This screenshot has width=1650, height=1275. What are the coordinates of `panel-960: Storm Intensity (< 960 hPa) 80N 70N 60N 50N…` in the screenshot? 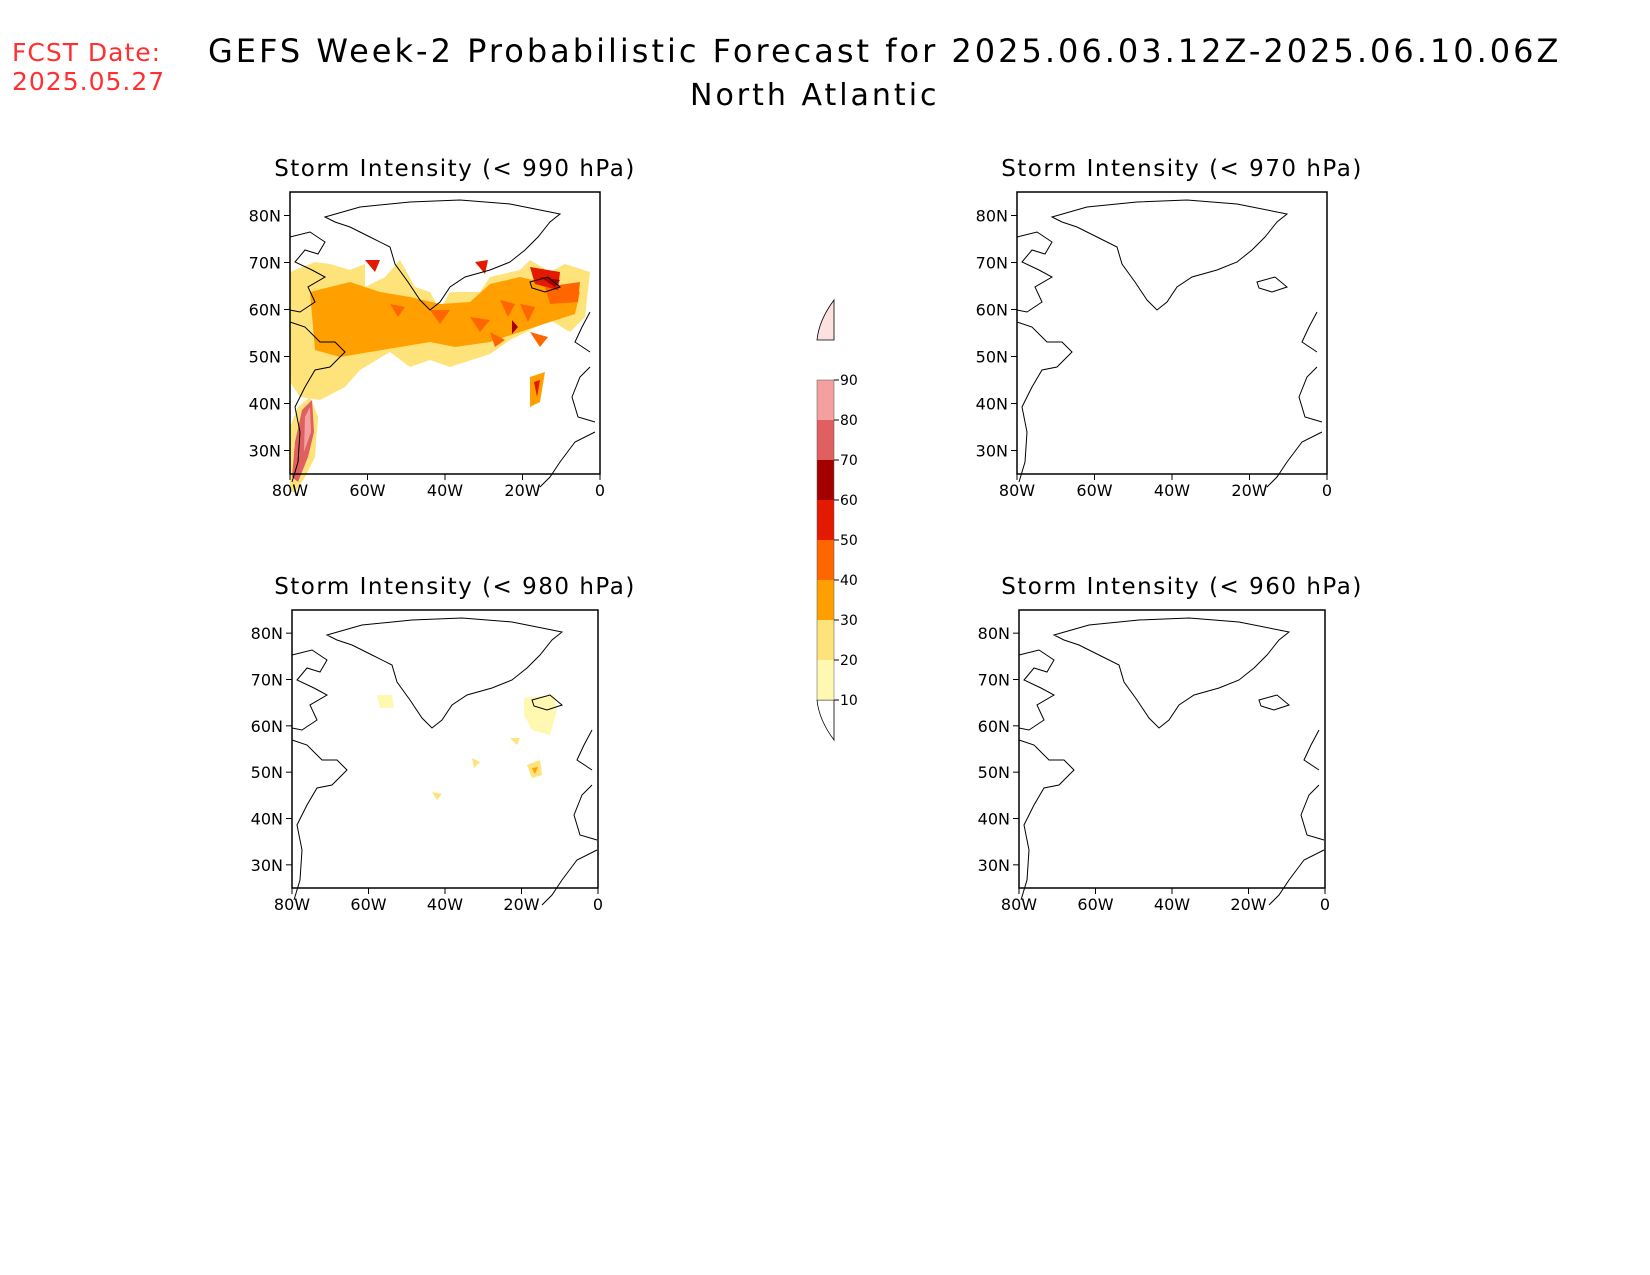 It's located at (1170, 744).